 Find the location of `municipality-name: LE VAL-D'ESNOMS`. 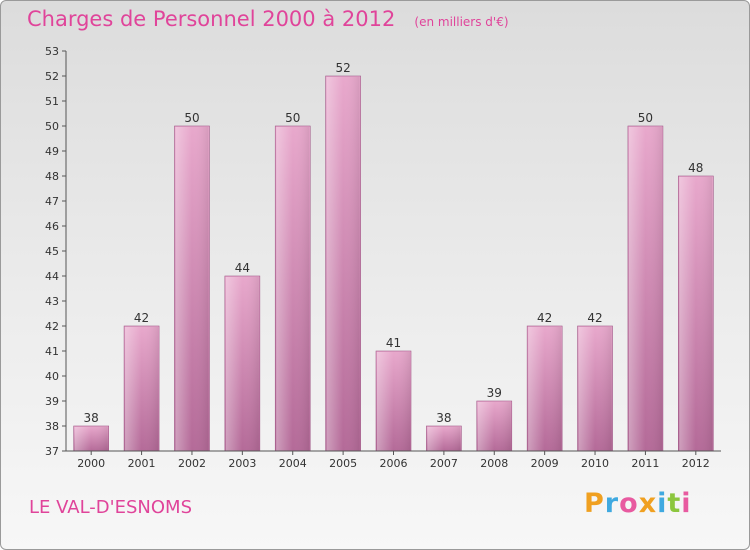

municipality-name: LE VAL-D'ESNOMS is located at coordinates (111, 507).